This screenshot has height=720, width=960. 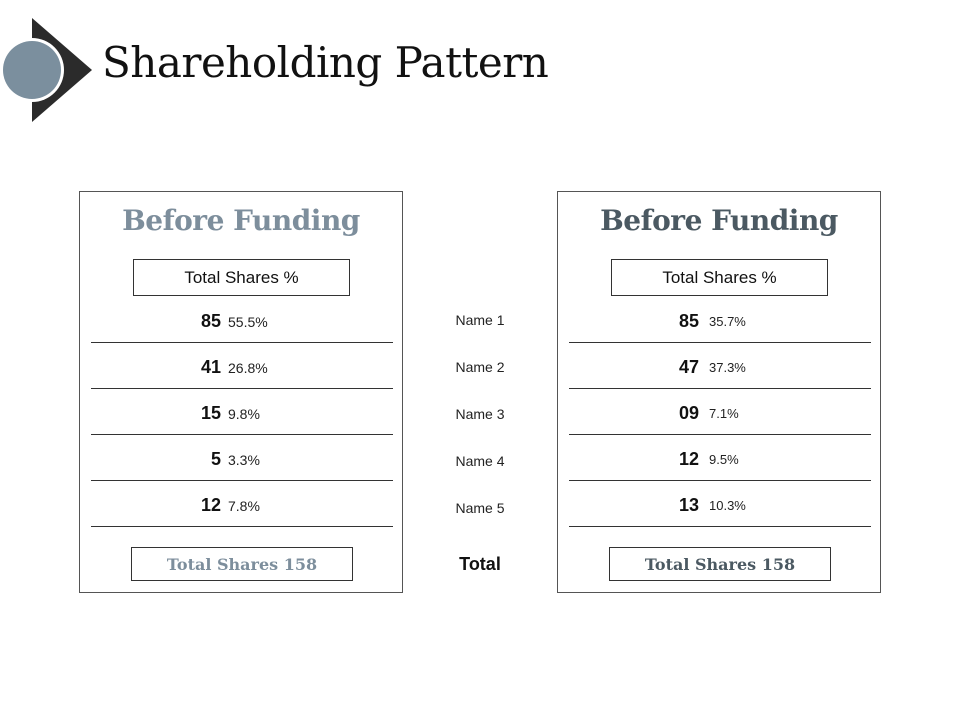 What do you see at coordinates (727, 367) in the screenshot?
I see `share-percent: 37.3%` at bounding box center [727, 367].